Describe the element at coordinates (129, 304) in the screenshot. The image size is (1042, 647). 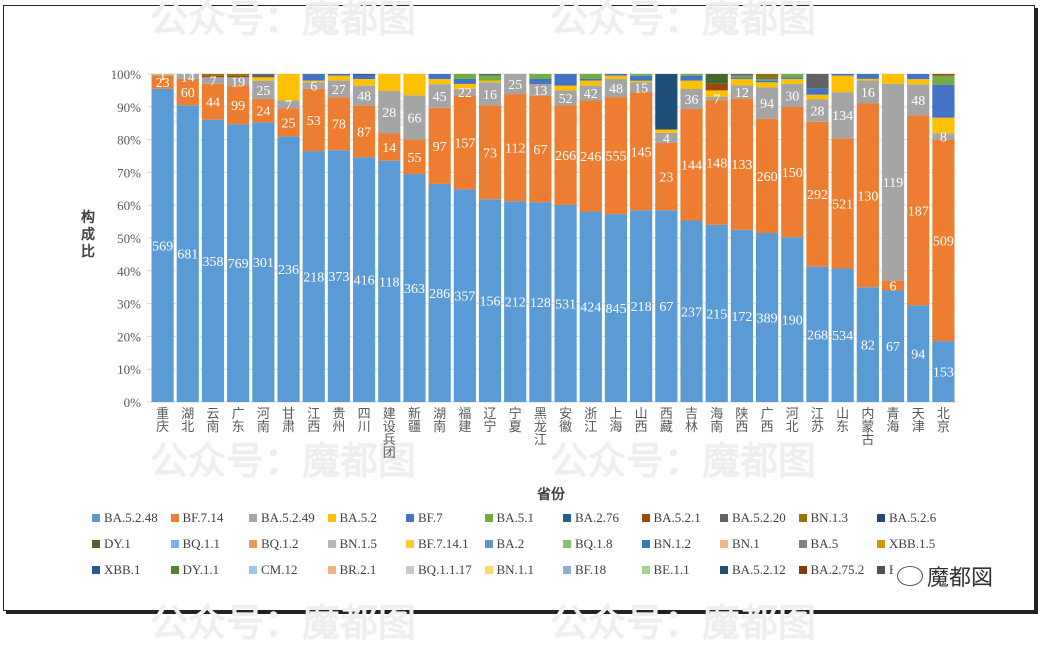
I see `y-tick-label: 30%` at that location.